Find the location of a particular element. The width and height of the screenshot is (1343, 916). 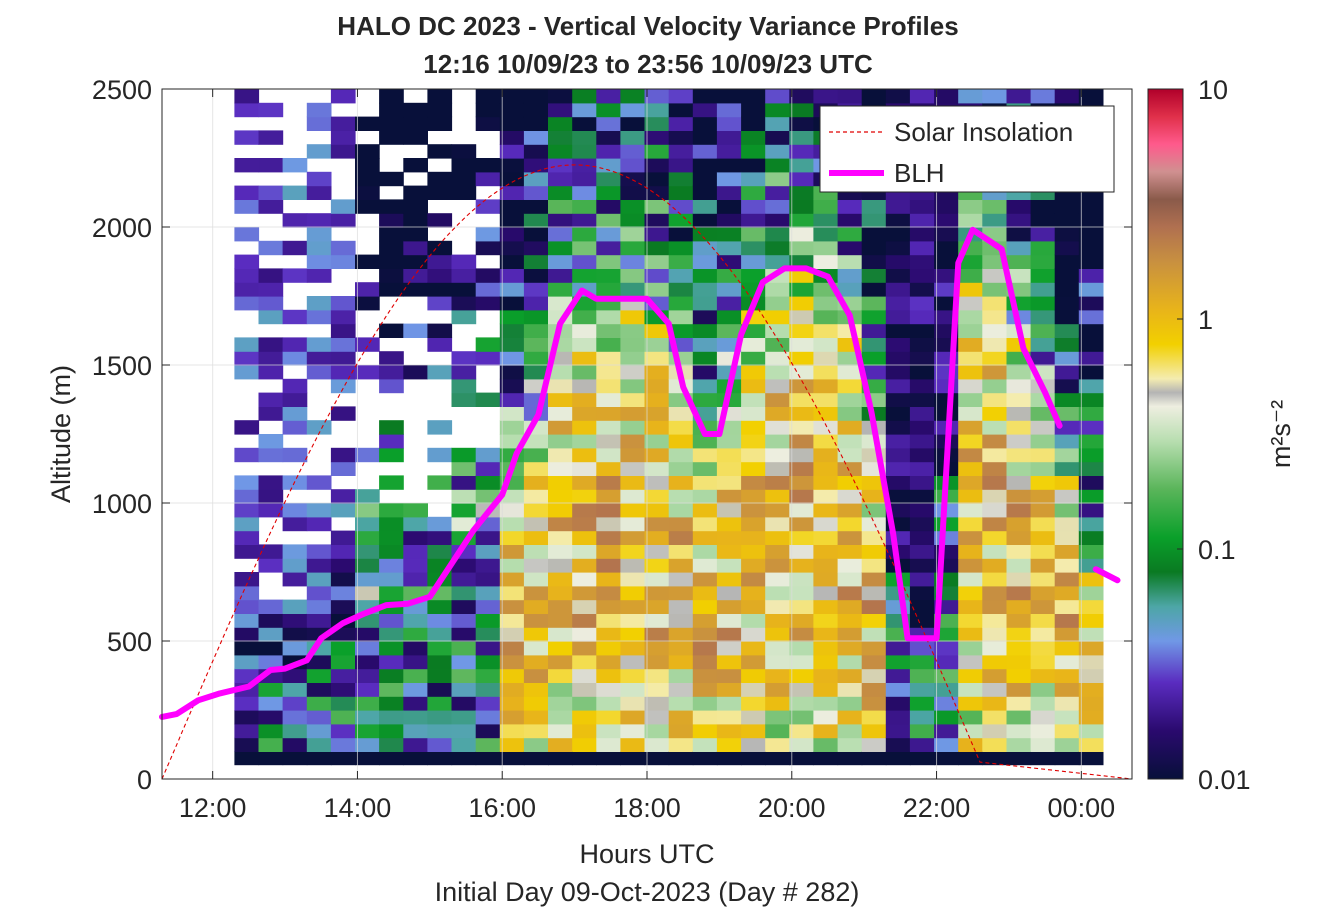

legend: Solar Insolation BLH is located at coordinates (967, 149).